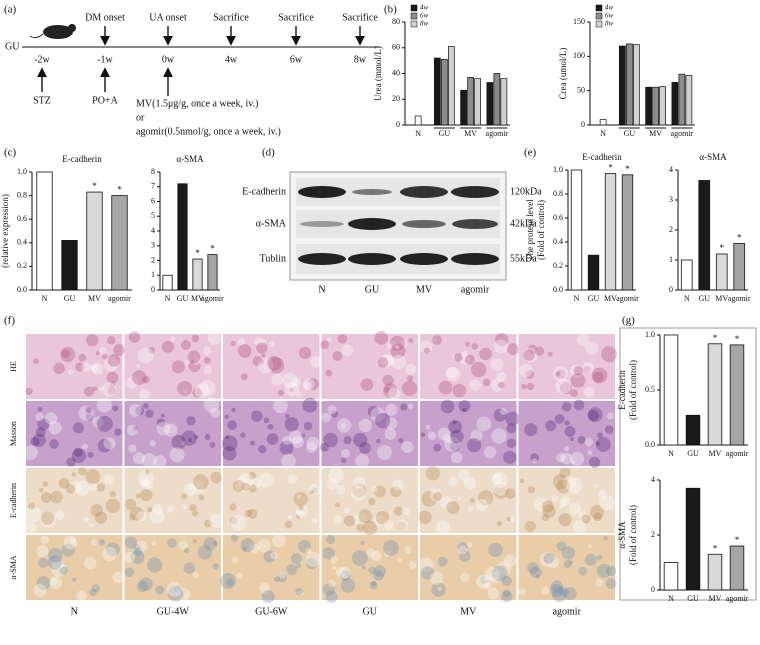 This screenshot has height=645, width=760. Describe the element at coordinates (583, 124) in the screenshot. I see `y-tick-label: 0` at that location.